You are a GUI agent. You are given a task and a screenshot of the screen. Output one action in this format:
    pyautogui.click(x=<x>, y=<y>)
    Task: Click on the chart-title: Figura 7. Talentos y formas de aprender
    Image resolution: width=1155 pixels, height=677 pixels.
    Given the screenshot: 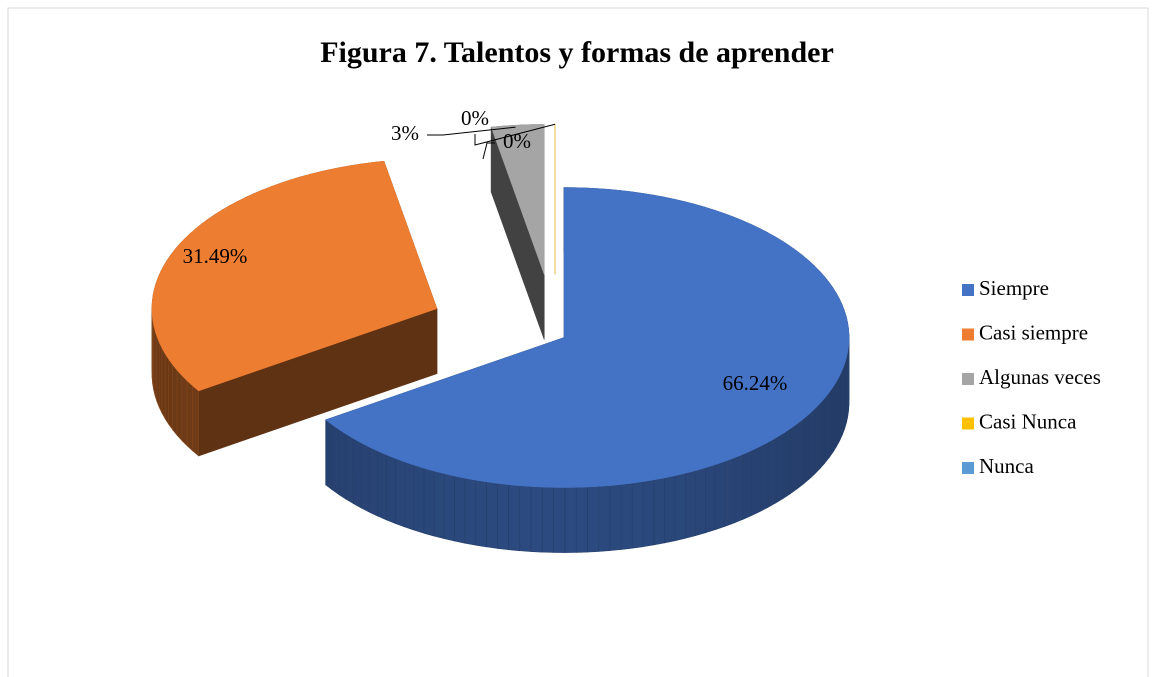 What is the action you would take?
    pyautogui.click(x=577, y=52)
    